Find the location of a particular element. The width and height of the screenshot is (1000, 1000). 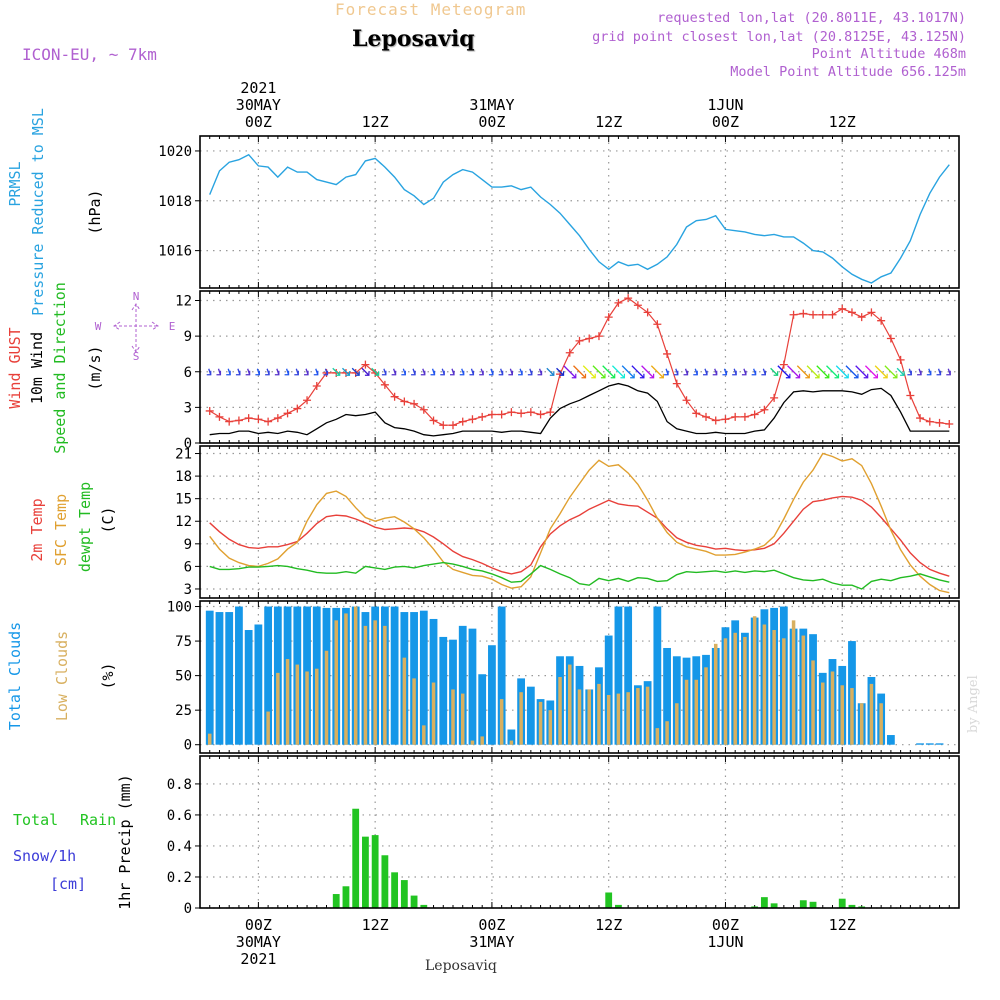

y-tick-label: 1018 is located at coordinates (175, 202).